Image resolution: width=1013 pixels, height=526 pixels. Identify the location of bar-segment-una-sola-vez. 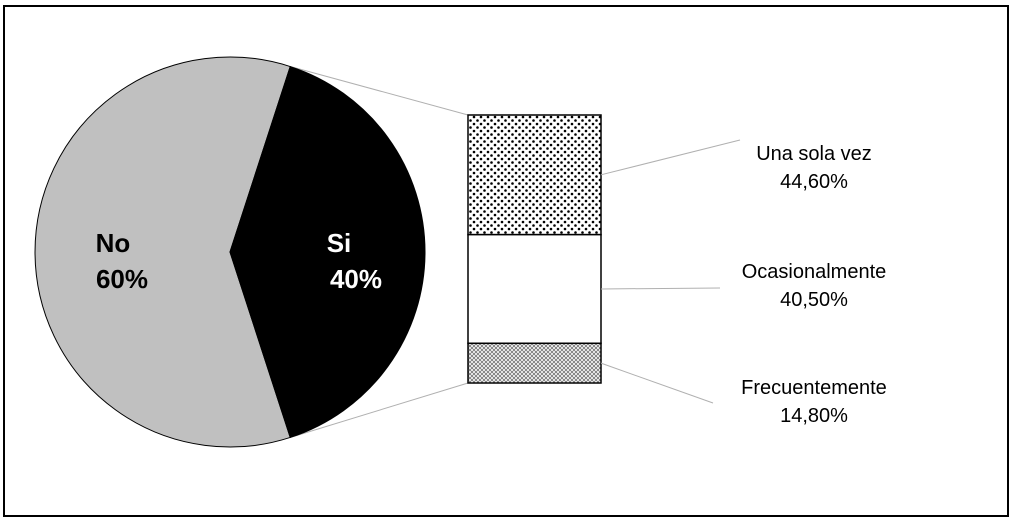
(534, 175).